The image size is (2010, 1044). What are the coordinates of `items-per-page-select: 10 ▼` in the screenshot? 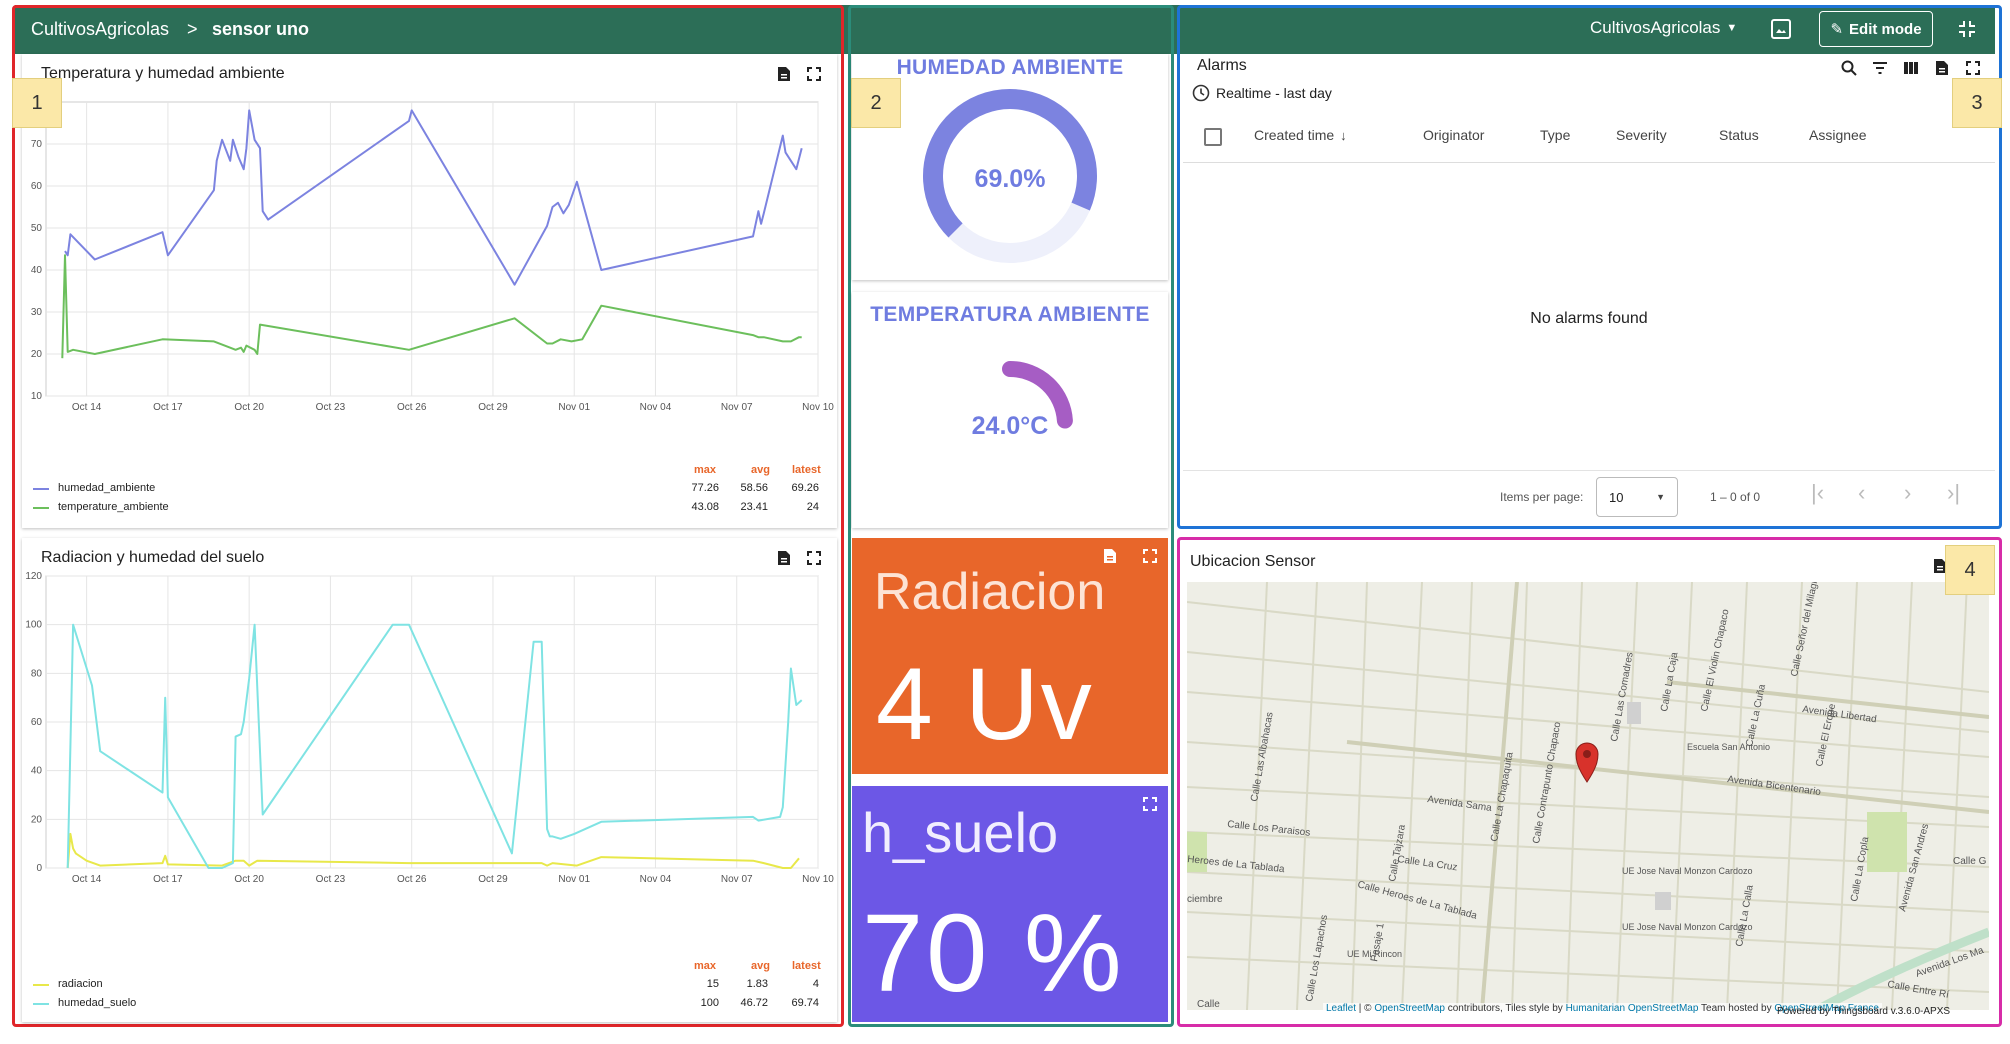 It's located at (1637, 497).